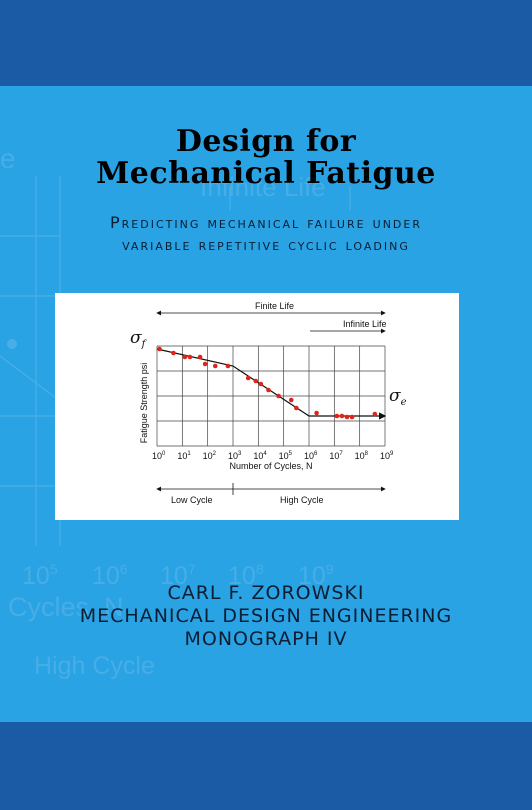 The height and width of the screenshot is (810, 532). I want to click on sigma-e-label: σe, so click(398, 397).